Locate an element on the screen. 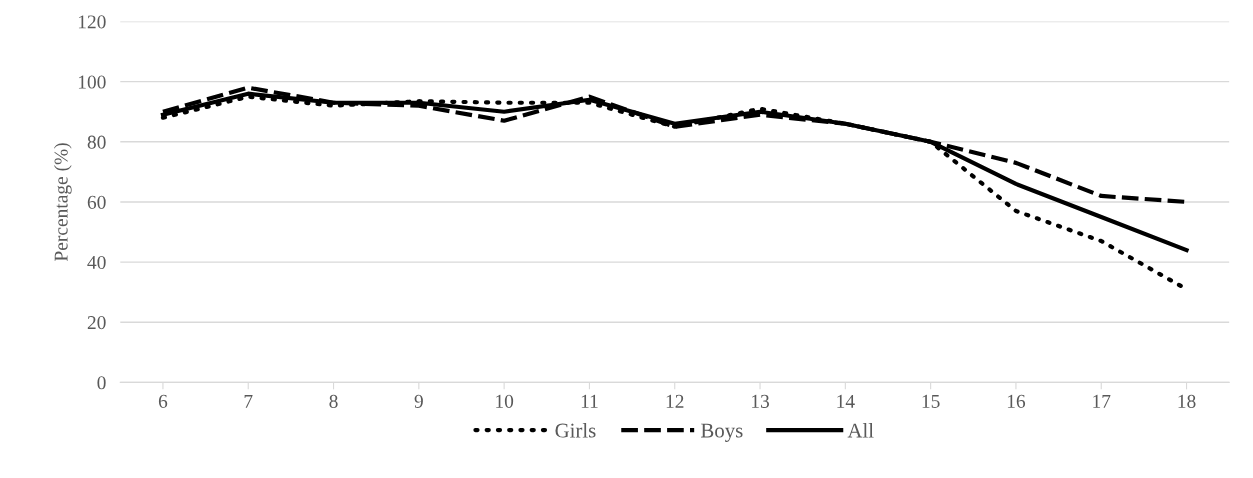  x-tick-label: 10 is located at coordinates (505, 401).